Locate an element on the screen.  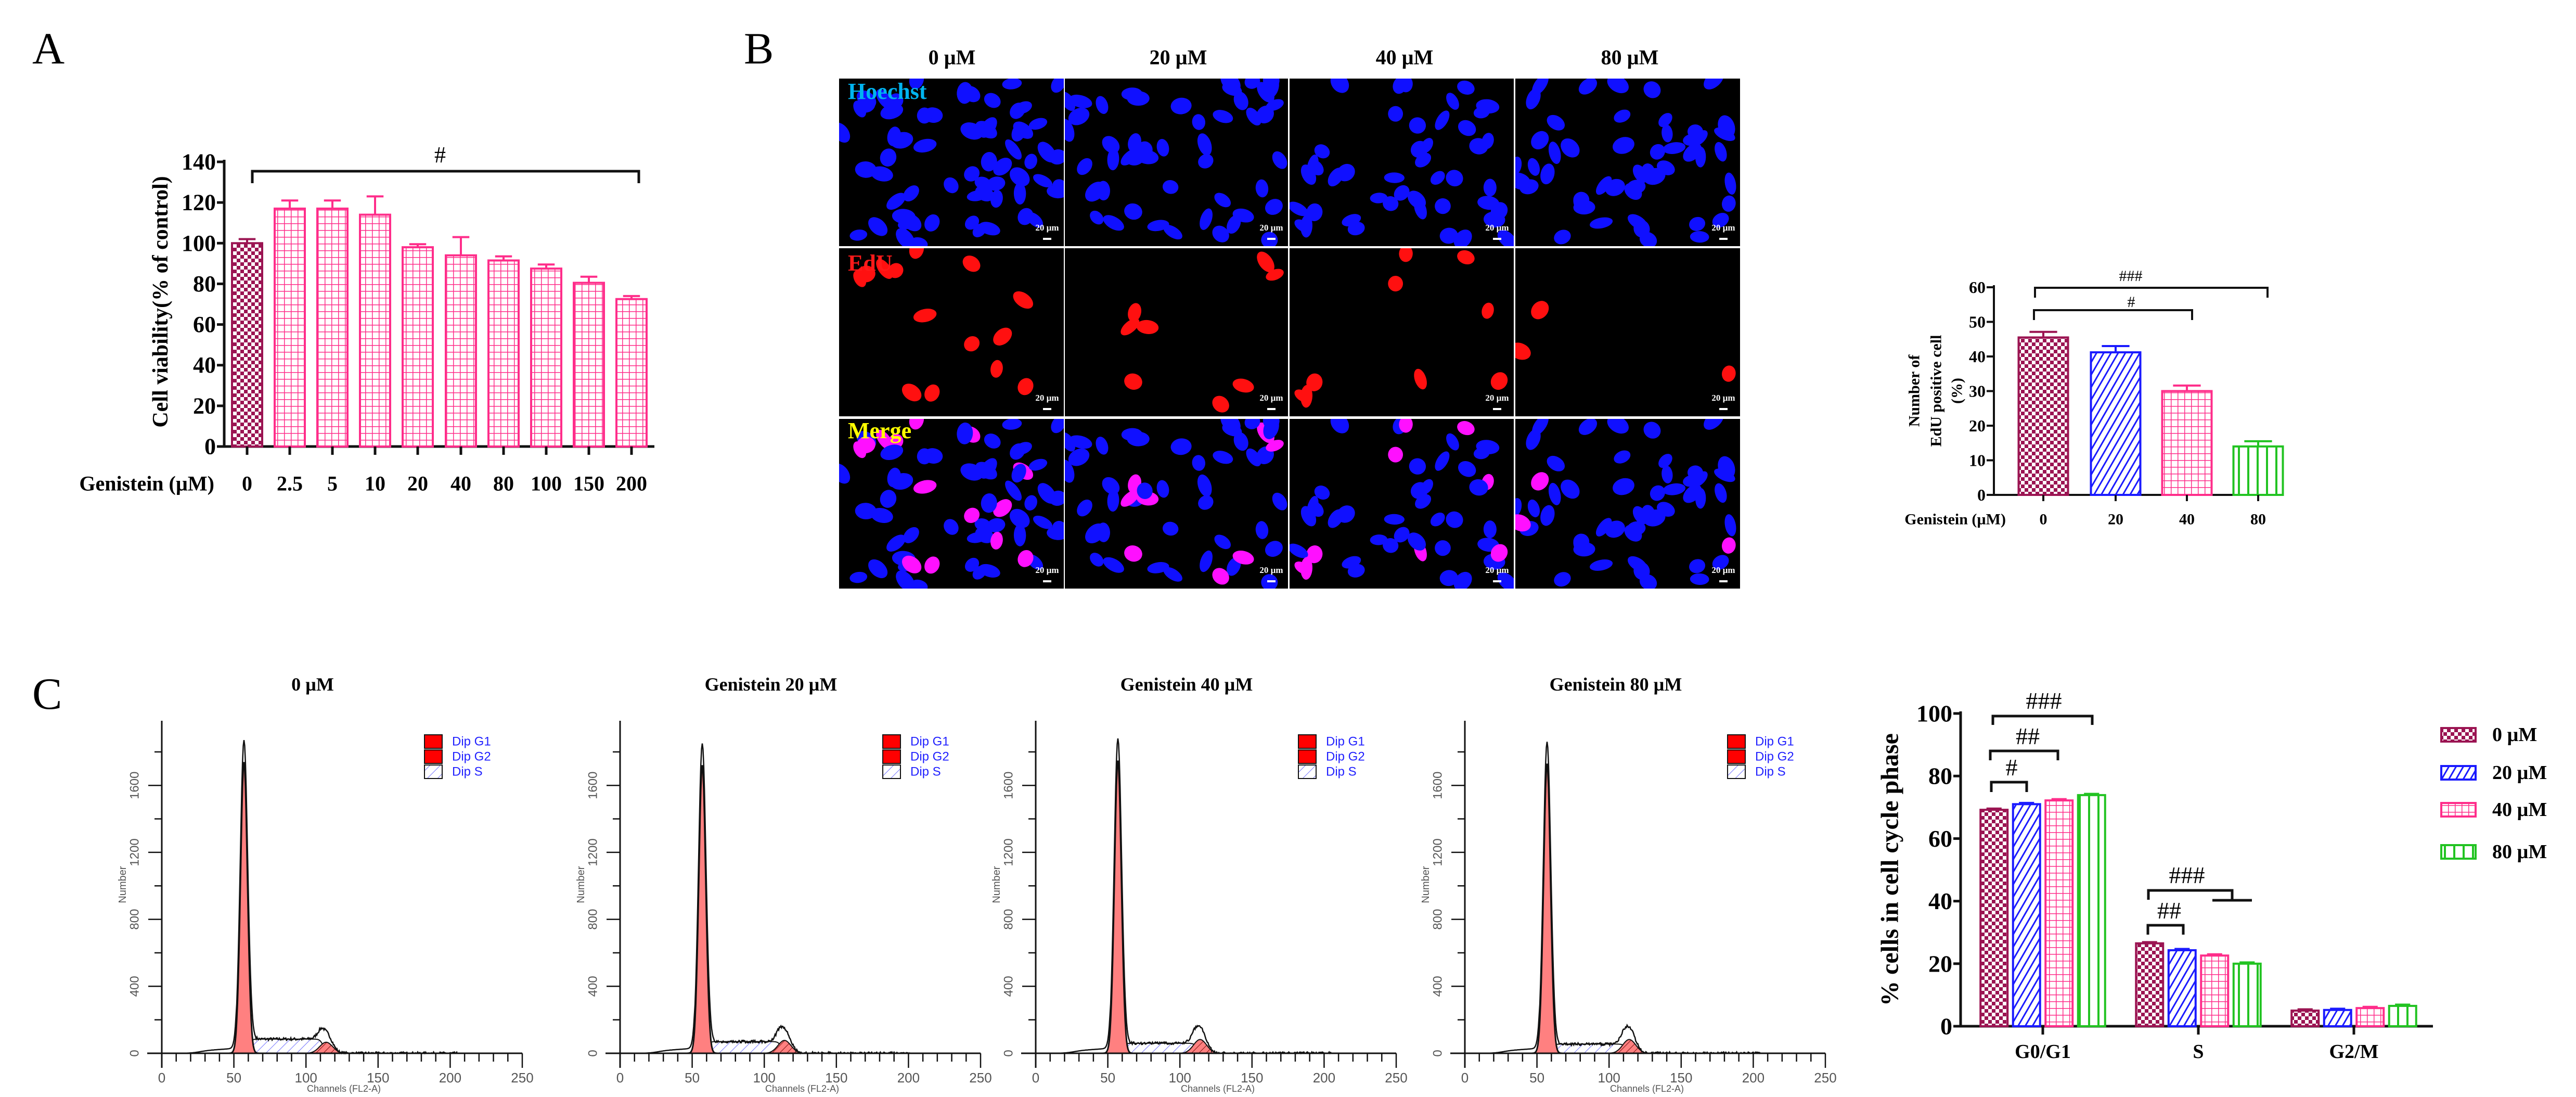
micrograph-merge: 20 µm is located at coordinates (951, 504).